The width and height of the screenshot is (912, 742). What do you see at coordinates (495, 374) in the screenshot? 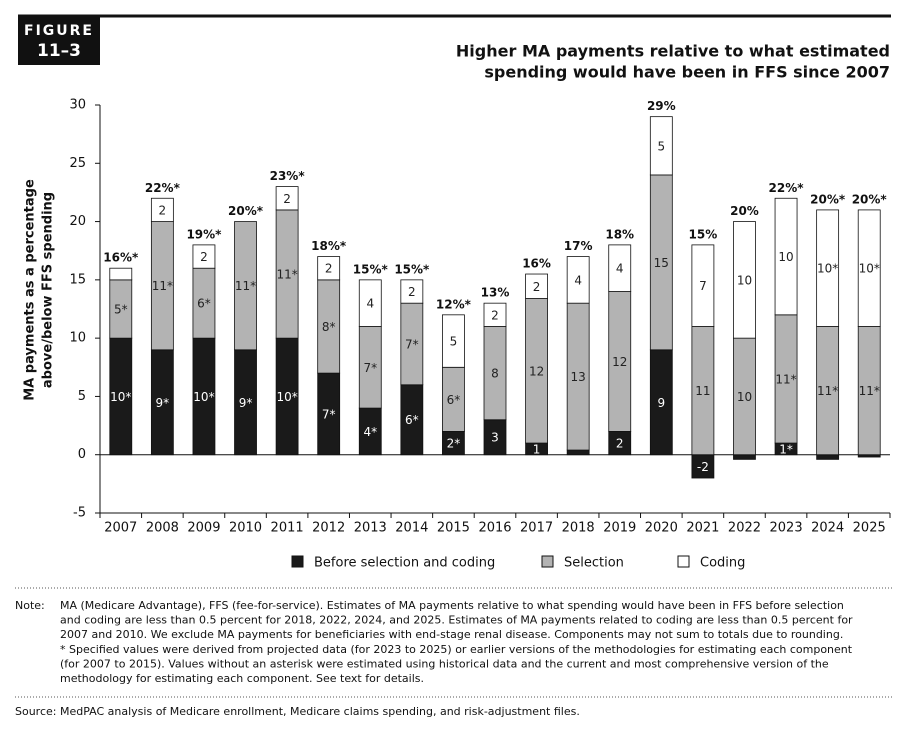
I see `value-label: 8` at bounding box center [495, 374].